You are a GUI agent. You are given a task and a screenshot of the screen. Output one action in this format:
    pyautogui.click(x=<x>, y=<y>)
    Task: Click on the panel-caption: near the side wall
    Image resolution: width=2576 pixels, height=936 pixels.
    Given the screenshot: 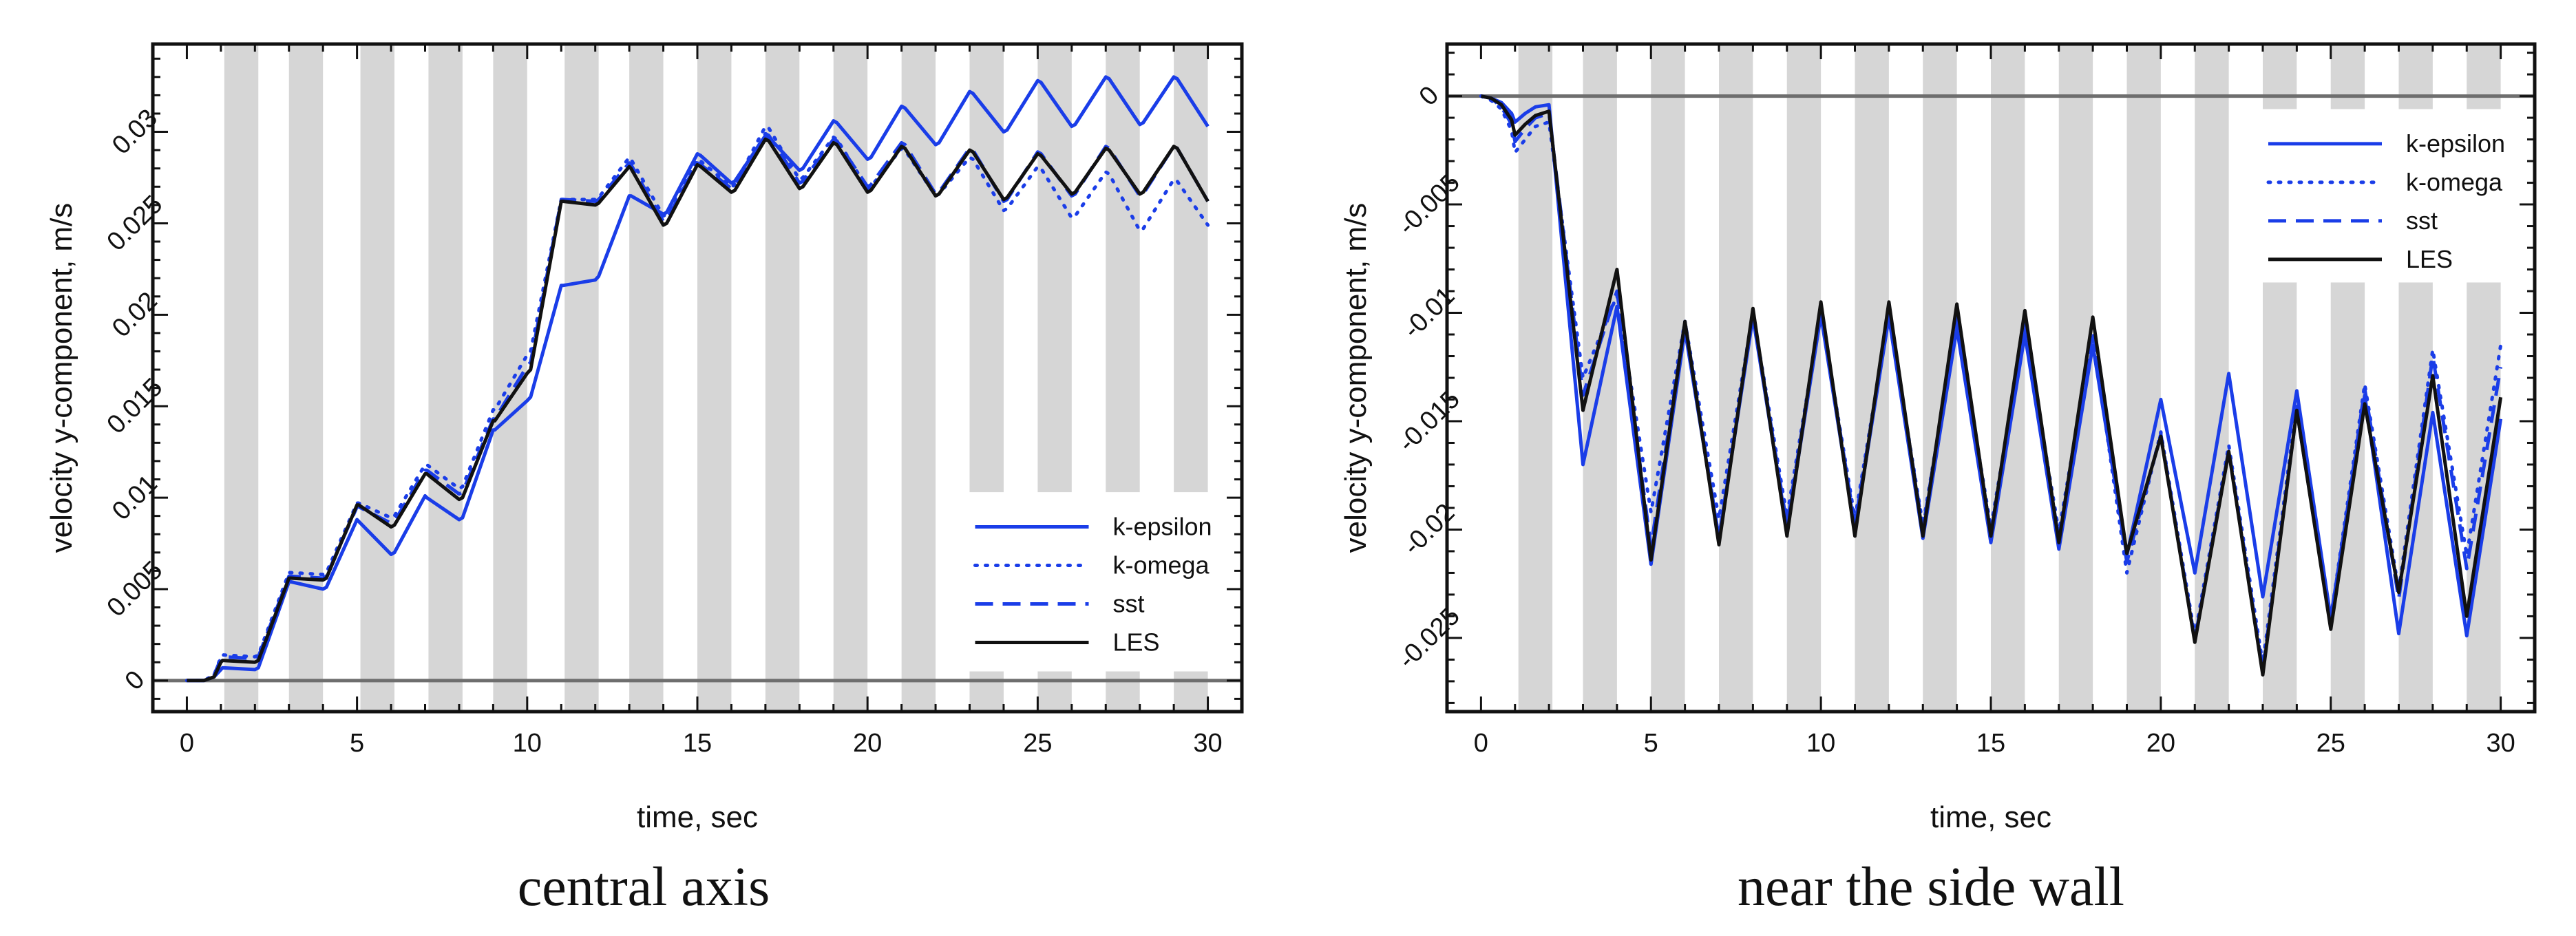 What is the action you would take?
    pyautogui.click(x=1931, y=887)
    